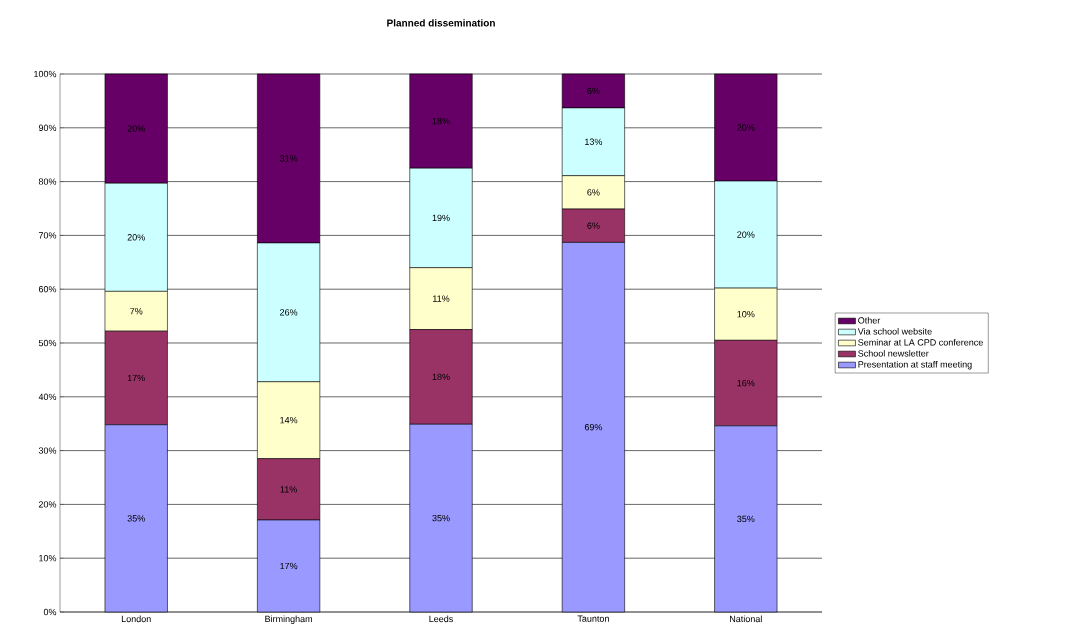 This screenshot has height=644, width=1066. What do you see at coordinates (441, 619) in the screenshot?
I see `x-tick-label: Leeds` at bounding box center [441, 619].